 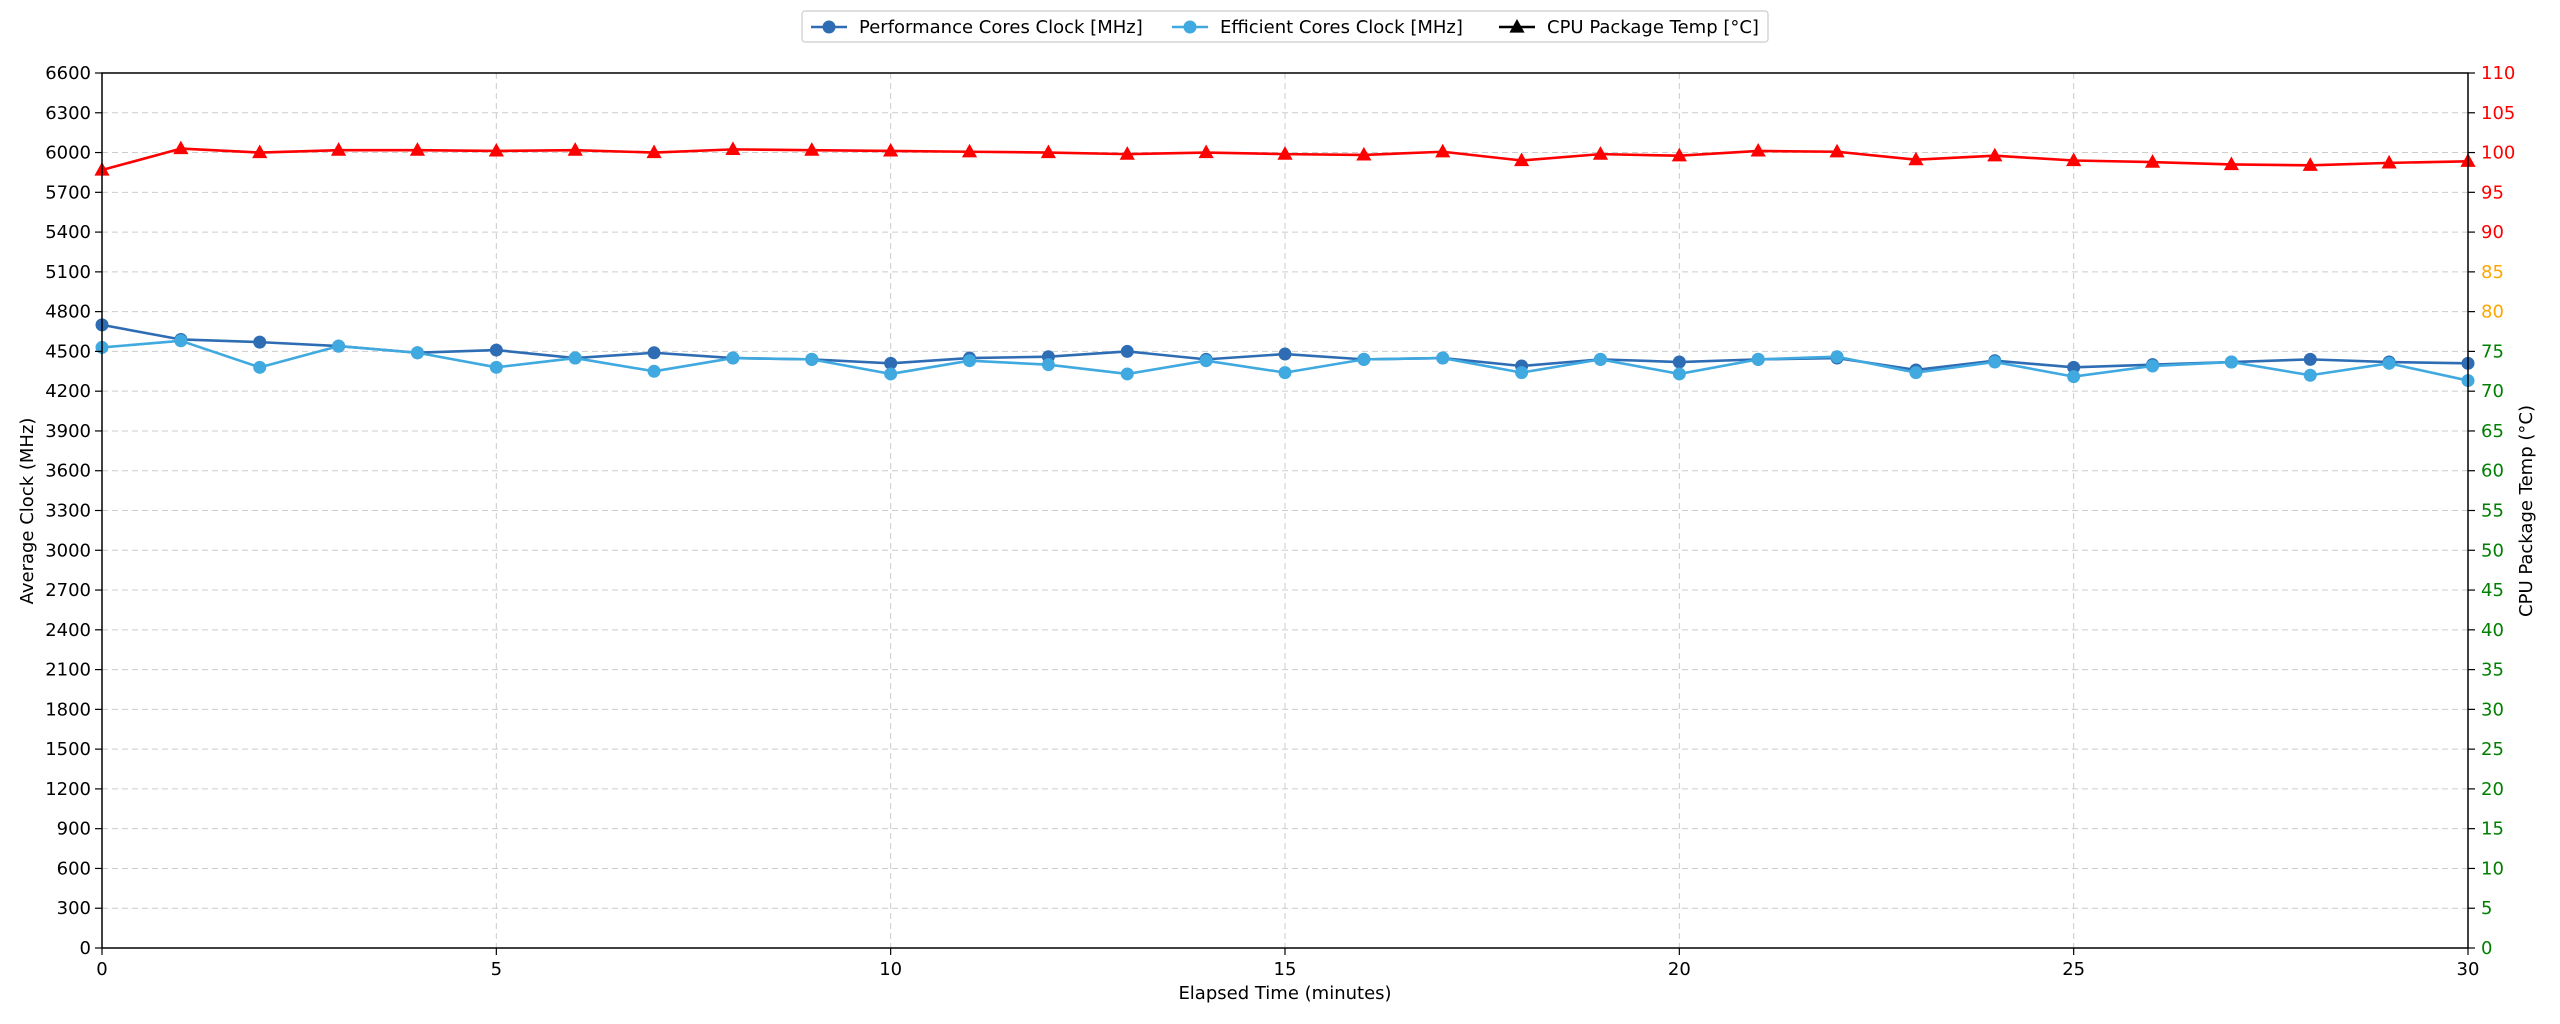 I want to click on y2-tick-label: 85, so click(x=2492, y=272).